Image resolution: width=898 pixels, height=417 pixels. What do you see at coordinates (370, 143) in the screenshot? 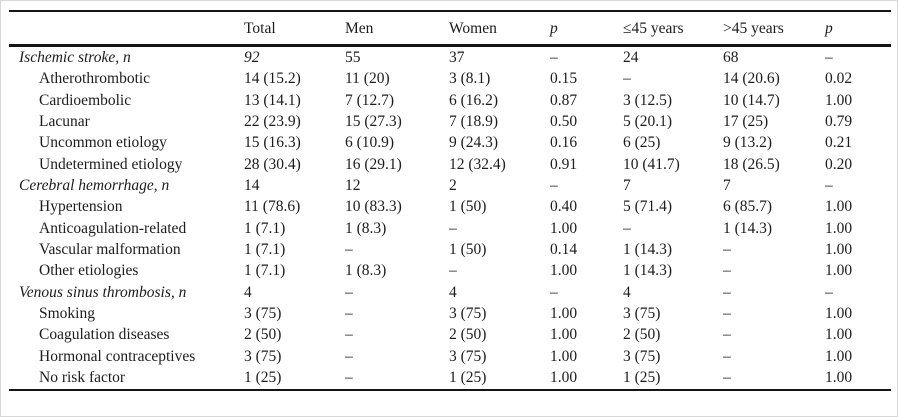
I see `cell-men-2: 6 (10.9)` at bounding box center [370, 143].